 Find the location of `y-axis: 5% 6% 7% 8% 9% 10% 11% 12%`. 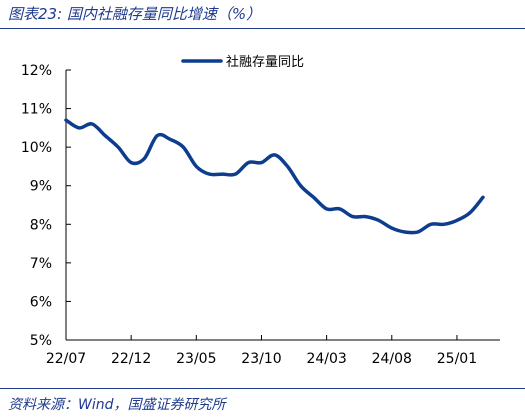

y-axis: 5% 6% 7% 8% 9% 10% 11% 12% is located at coordinates (46, 206).